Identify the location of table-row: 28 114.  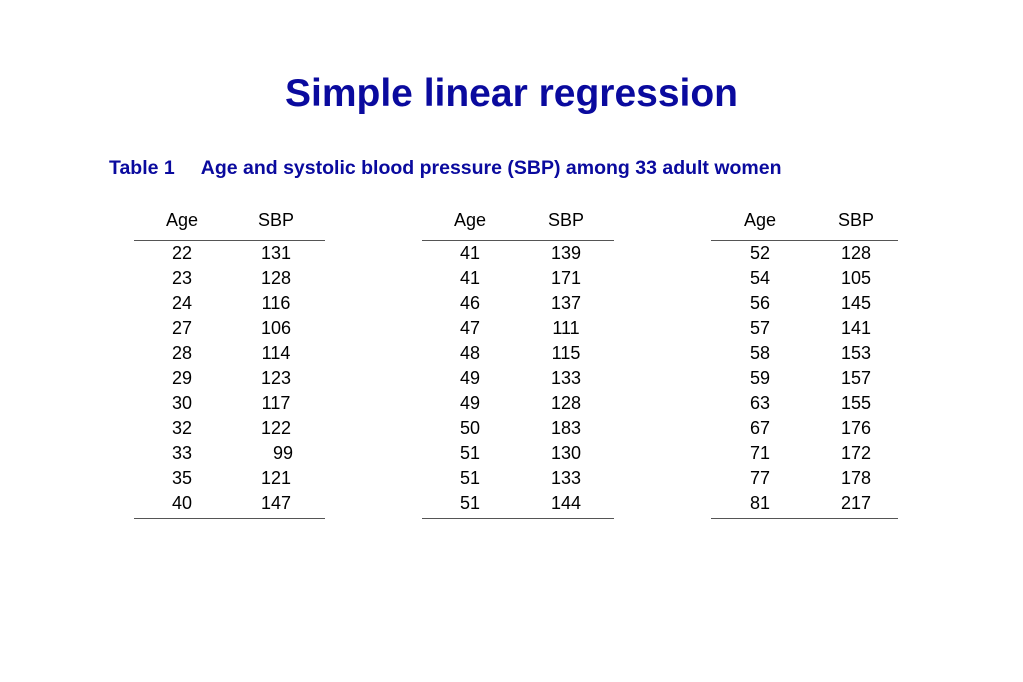
(229, 353).